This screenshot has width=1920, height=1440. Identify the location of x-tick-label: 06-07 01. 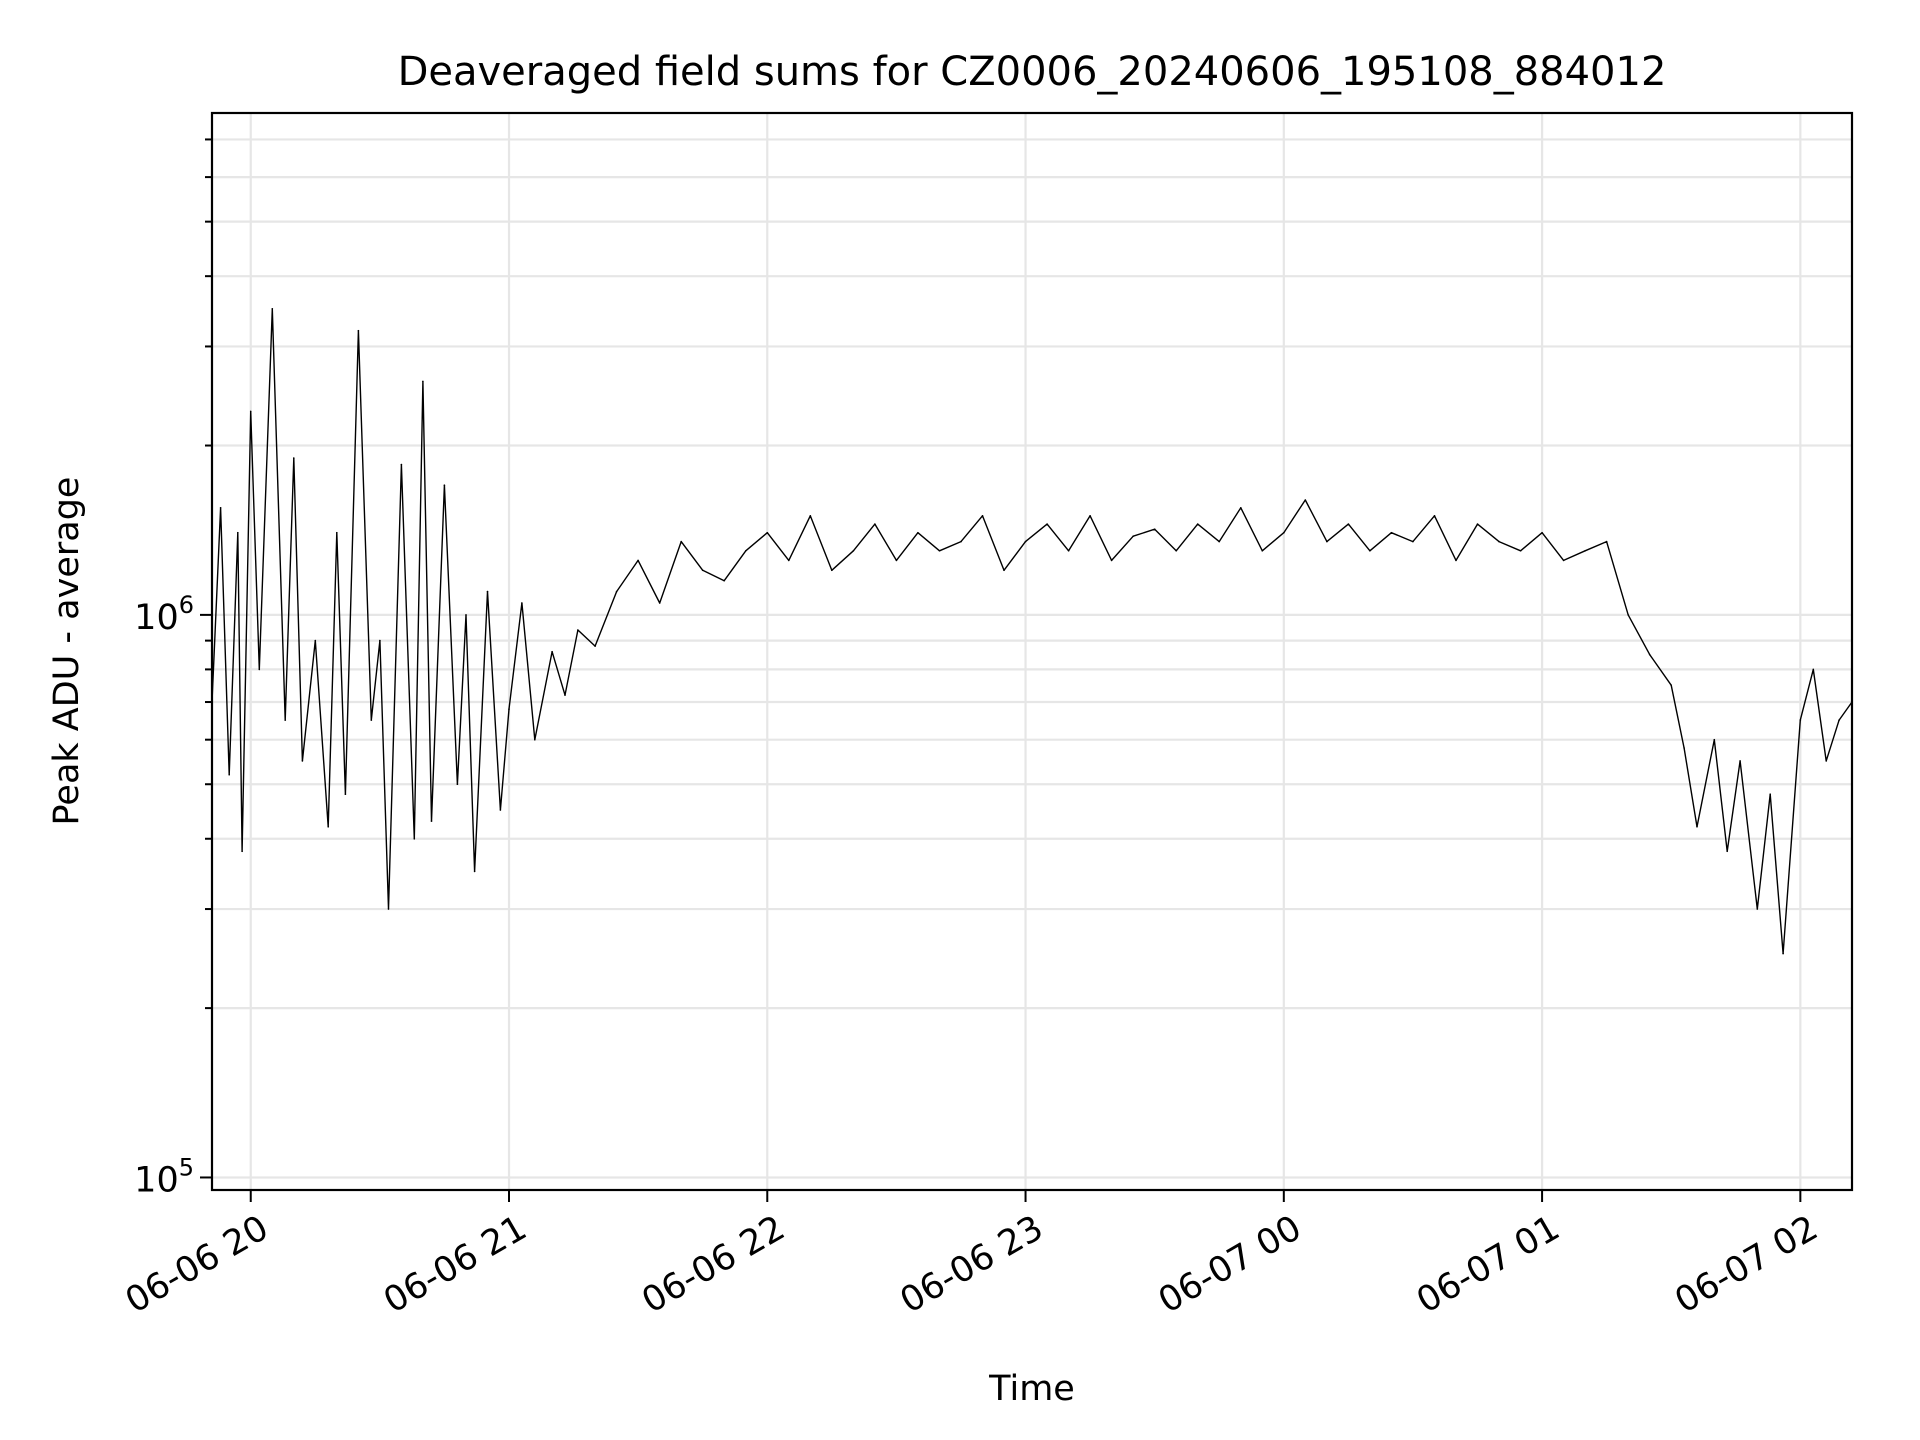
(1488, 1264).